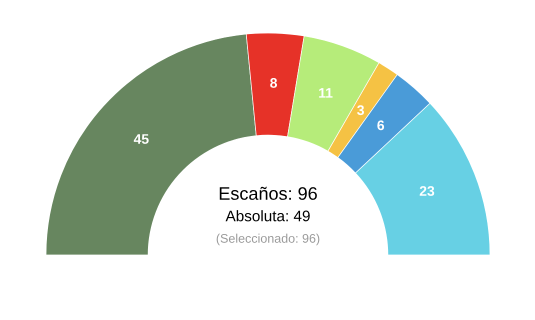  Describe the element at coordinates (360, 110) in the screenshot. I see `data-label: 3` at that location.